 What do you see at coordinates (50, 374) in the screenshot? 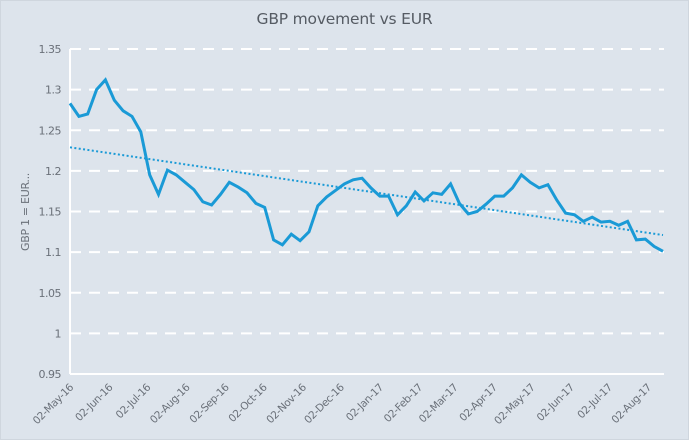
I see `y-tick-label: 0.95` at bounding box center [50, 374].